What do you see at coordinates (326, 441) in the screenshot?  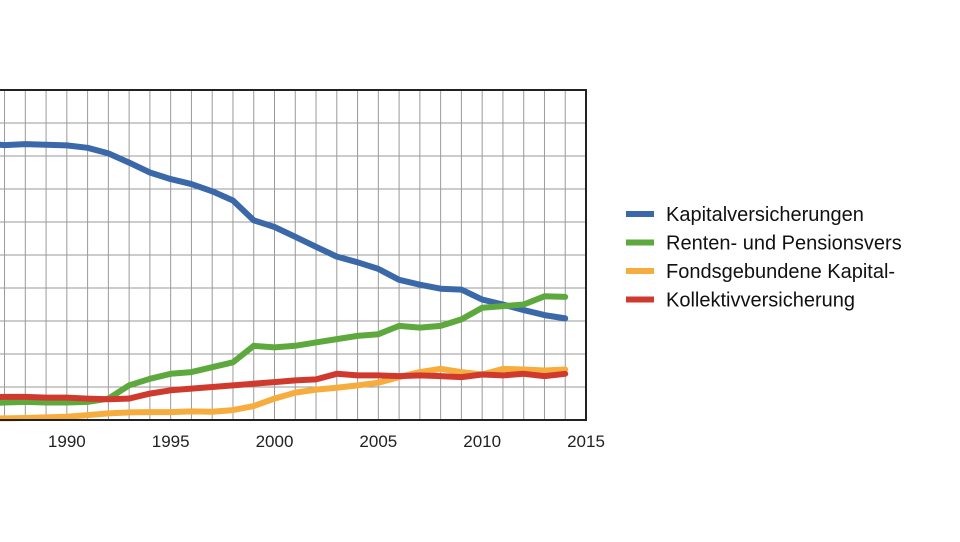 I see `x-axis-tick-labels: 1990 1995 2000 2005 2010 2015` at bounding box center [326, 441].